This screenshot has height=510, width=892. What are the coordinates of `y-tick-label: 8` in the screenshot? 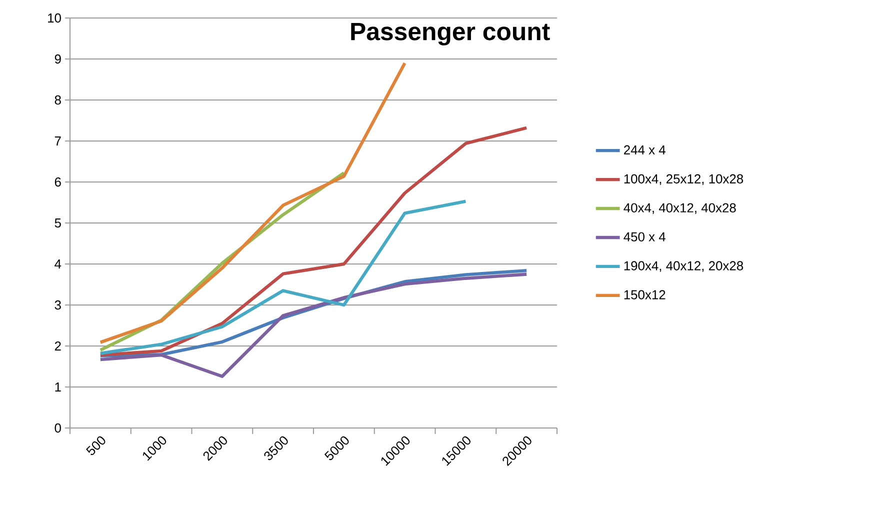 It's located at (57, 100).